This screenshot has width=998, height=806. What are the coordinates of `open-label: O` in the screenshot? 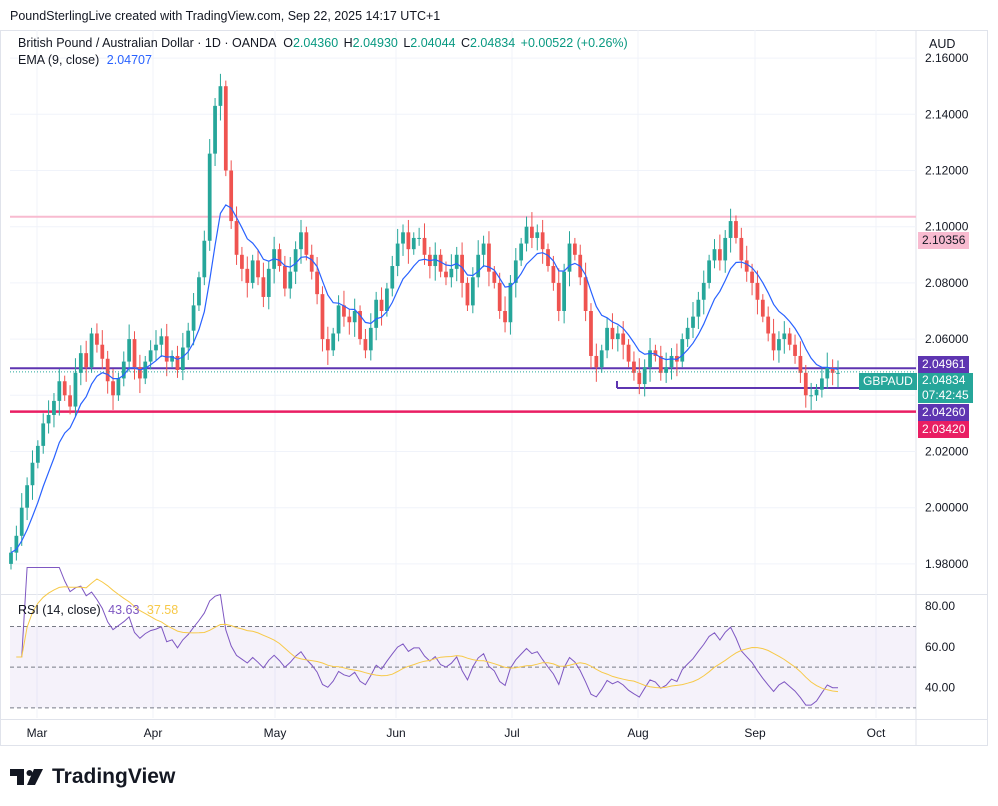 It's located at (288, 43).